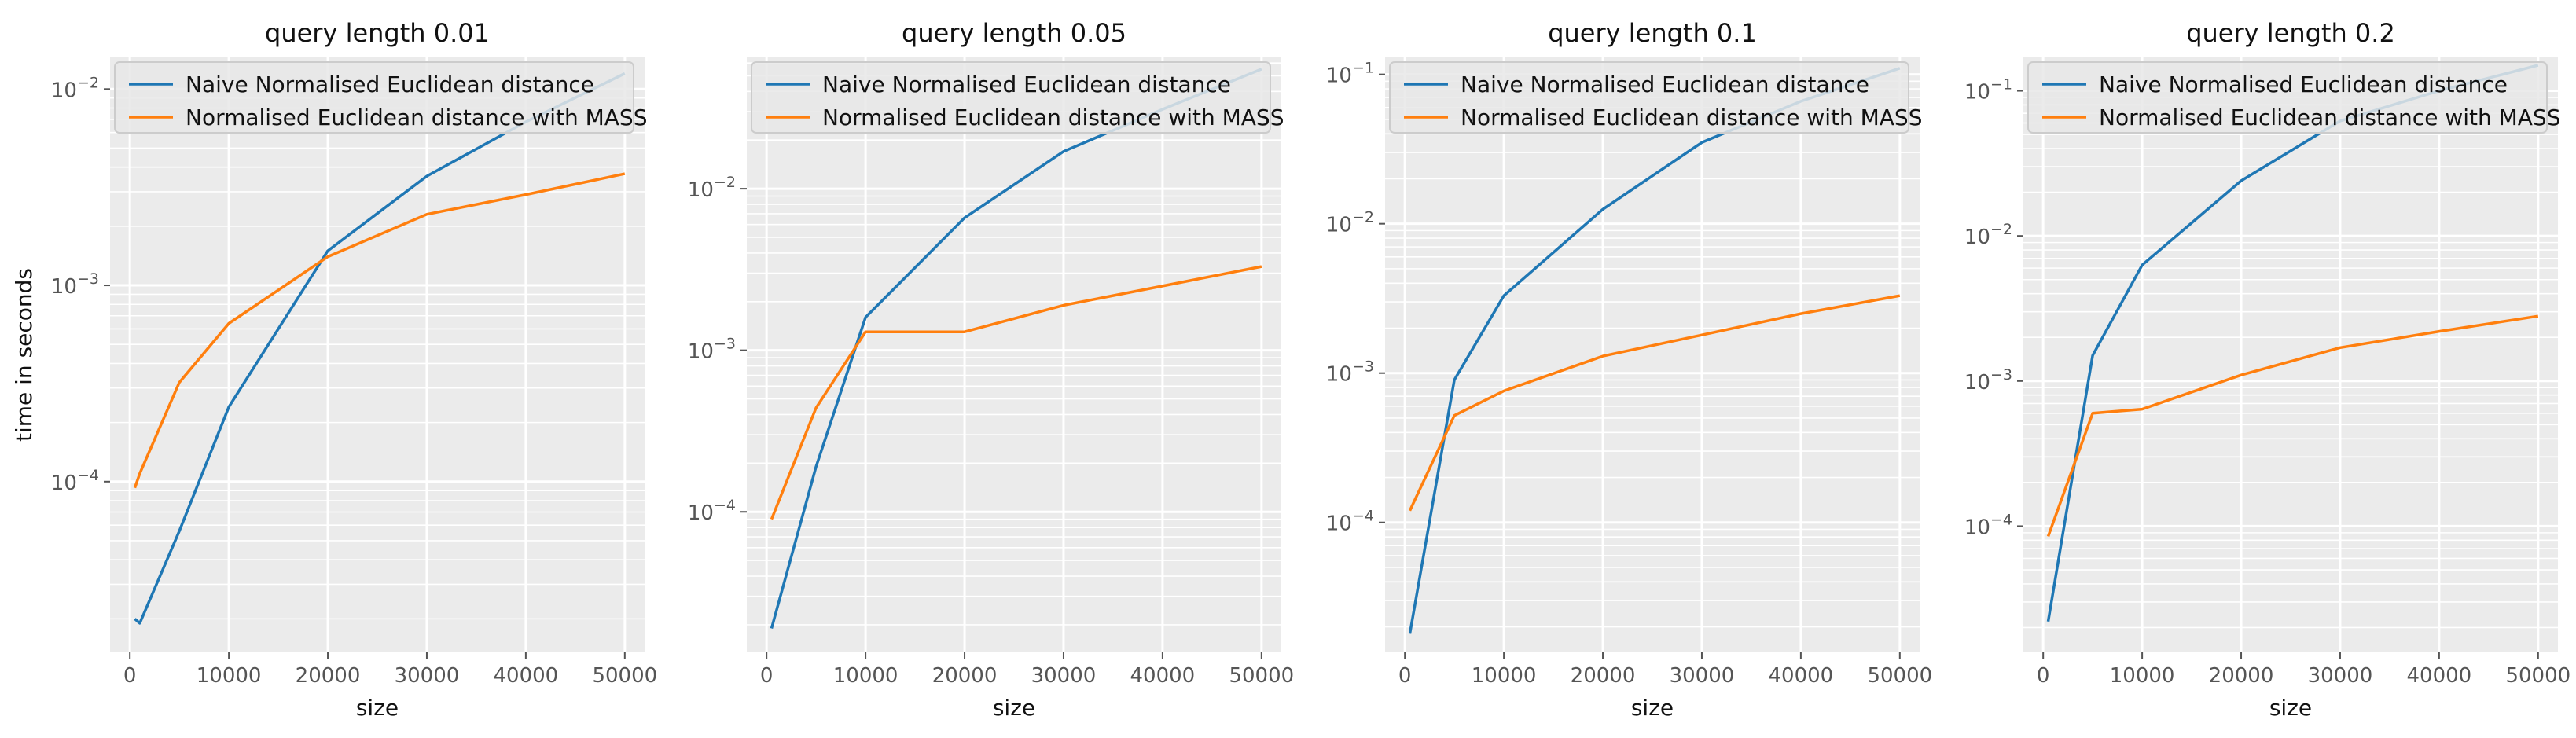 The height and width of the screenshot is (738, 2576). Describe the element at coordinates (377, 33) in the screenshot. I see `chart-title: query length 0.01` at that location.